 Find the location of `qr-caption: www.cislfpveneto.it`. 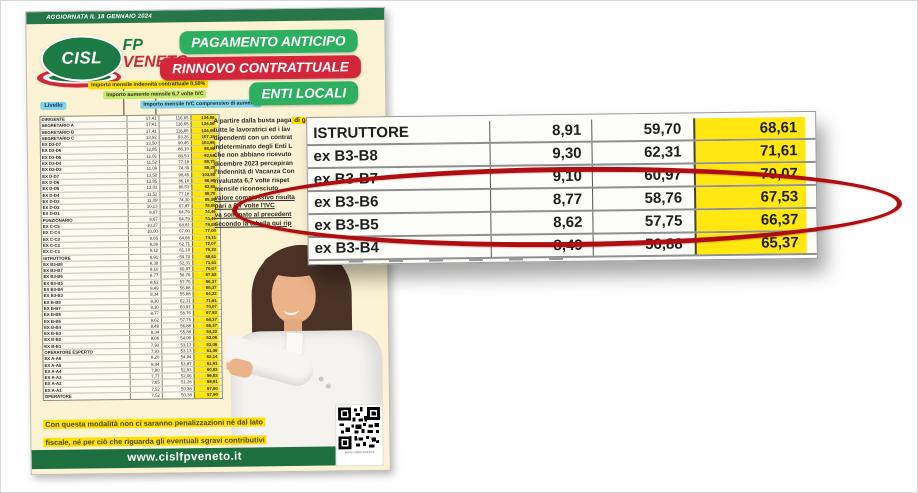

qr-caption: www.cislfpveneto.it is located at coordinates (359, 452).